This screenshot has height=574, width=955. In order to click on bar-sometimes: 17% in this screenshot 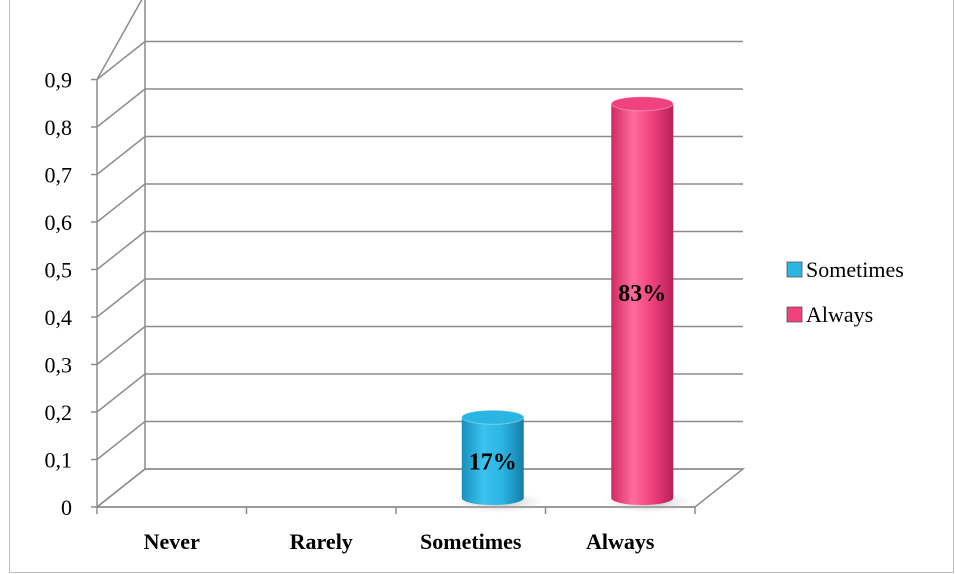, I will do `click(498, 461)`.